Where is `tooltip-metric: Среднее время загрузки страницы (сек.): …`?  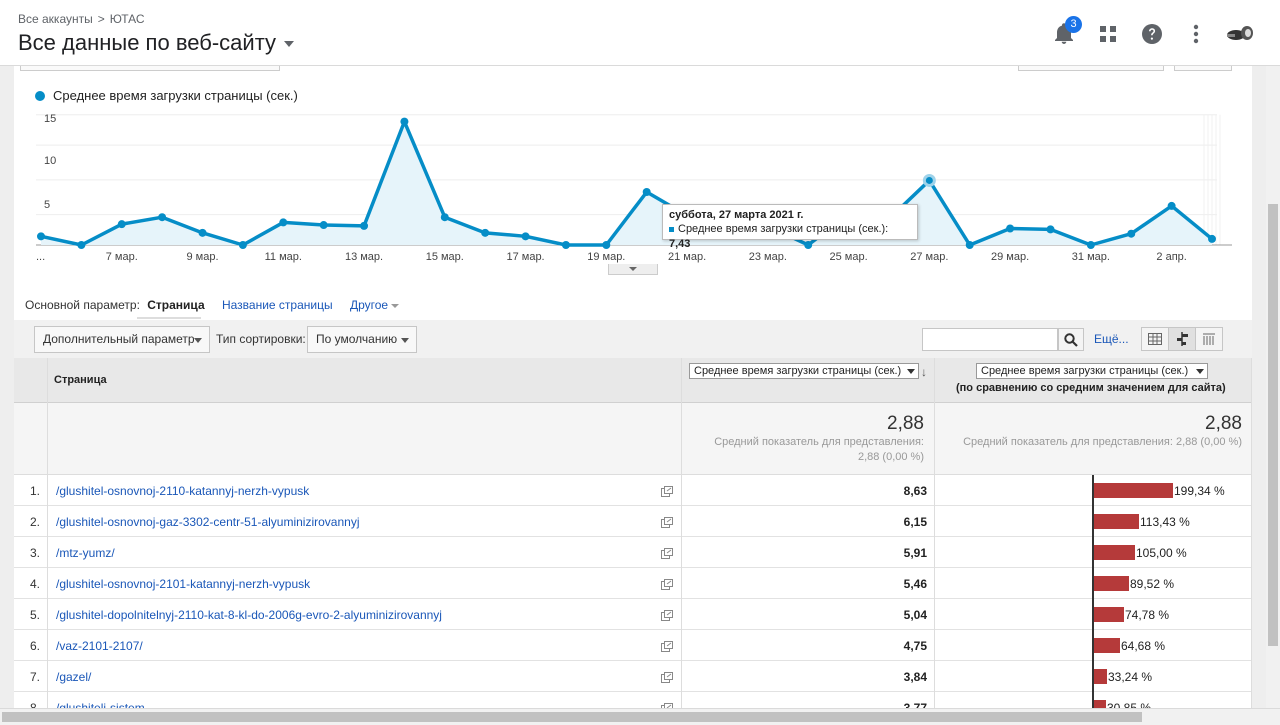
tooltip-metric: Среднее время загрузки страницы (сек.): … is located at coordinates (790, 237).